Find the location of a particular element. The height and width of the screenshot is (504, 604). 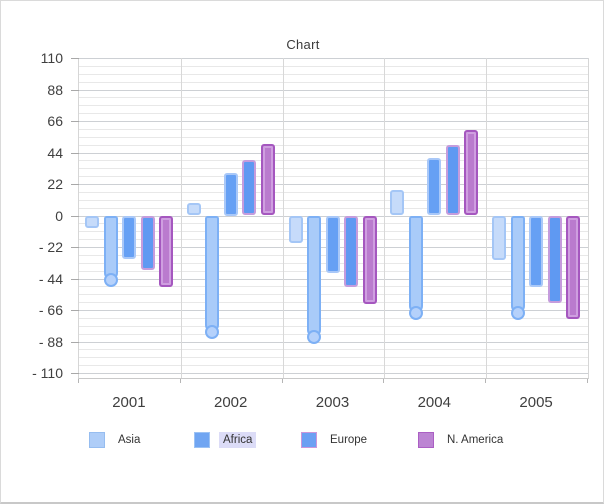

legend-label: N. America is located at coordinates (475, 440).